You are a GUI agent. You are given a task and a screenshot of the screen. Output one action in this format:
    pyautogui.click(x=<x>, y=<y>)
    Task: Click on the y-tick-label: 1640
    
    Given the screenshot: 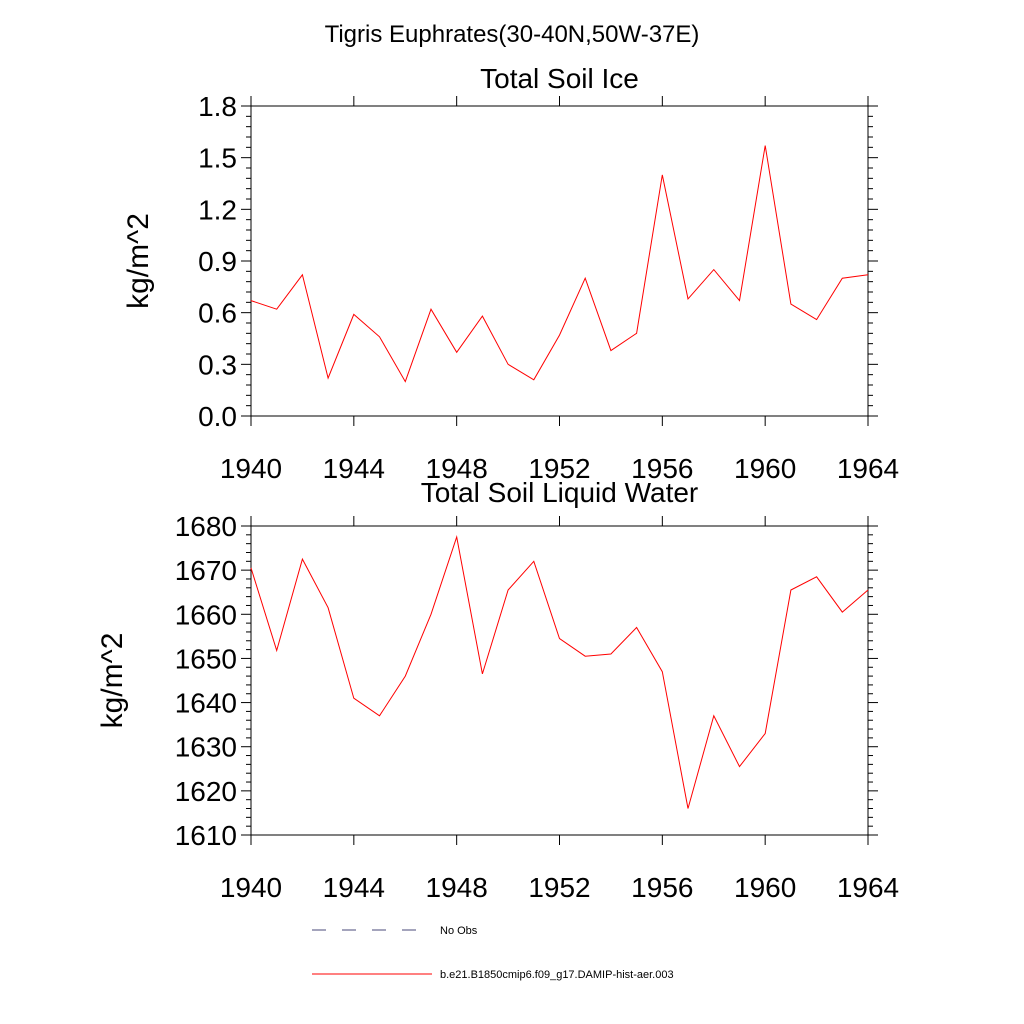 What is the action you would take?
    pyautogui.click(x=206, y=703)
    